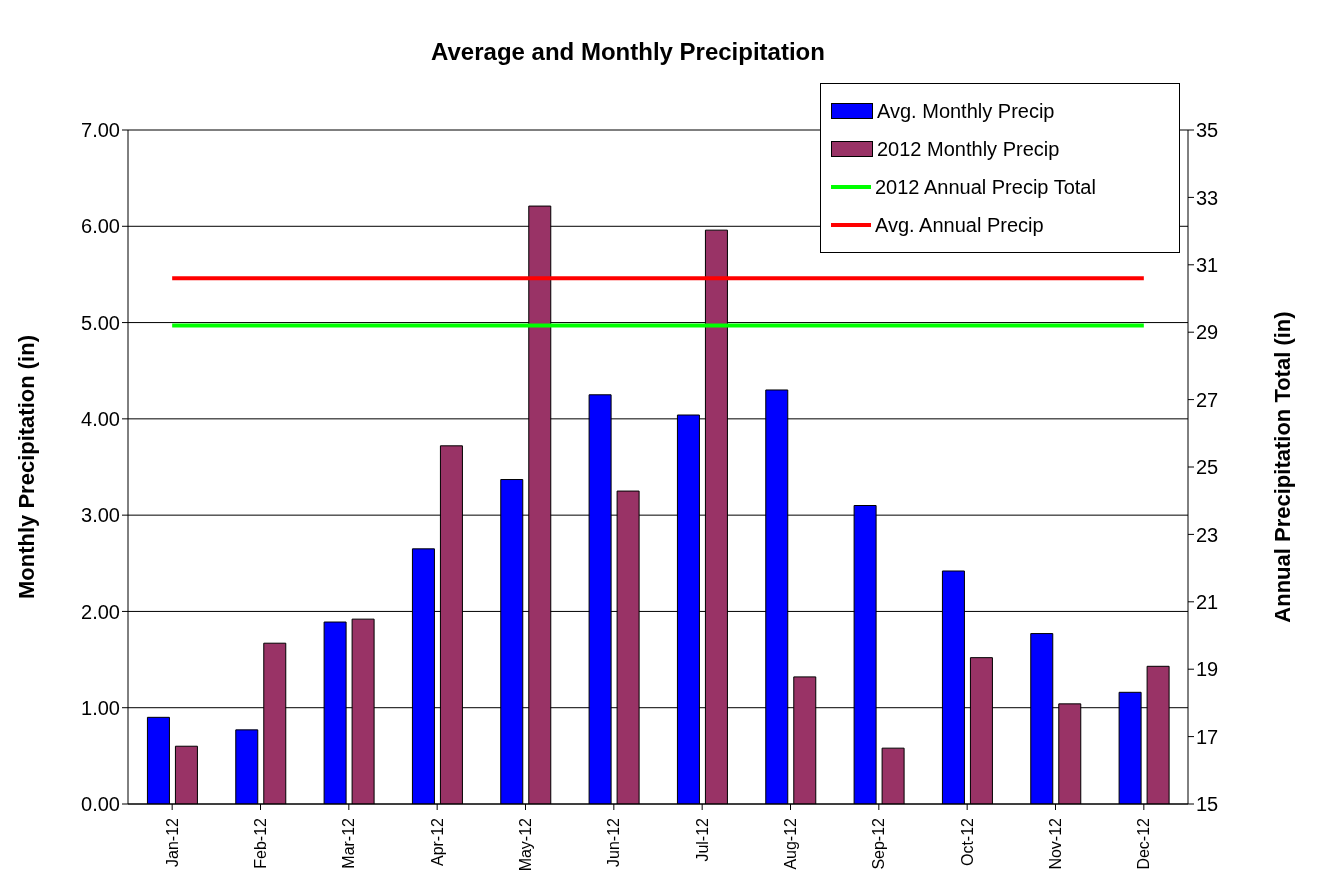 The width and height of the screenshot is (1317, 895). Describe the element at coordinates (260, 843) in the screenshot. I see `x-tick-label: Feb-12` at that location.